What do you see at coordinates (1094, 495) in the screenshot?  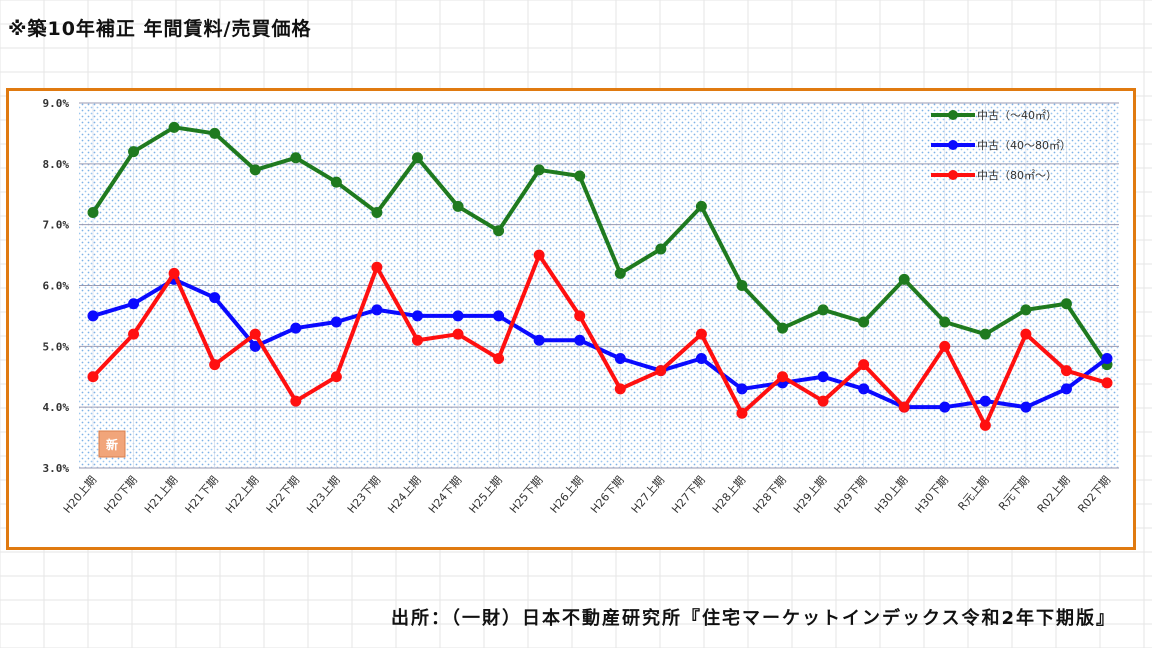 I see `x-tick-label: R02下期` at bounding box center [1094, 495].